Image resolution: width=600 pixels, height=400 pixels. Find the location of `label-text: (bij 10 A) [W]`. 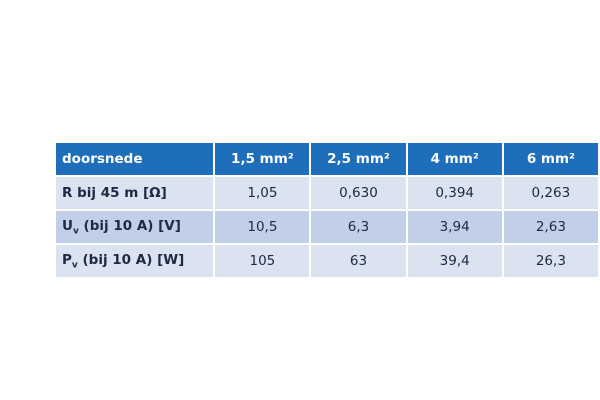

label-text: (bij 10 A) [W] is located at coordinates (131, 259).